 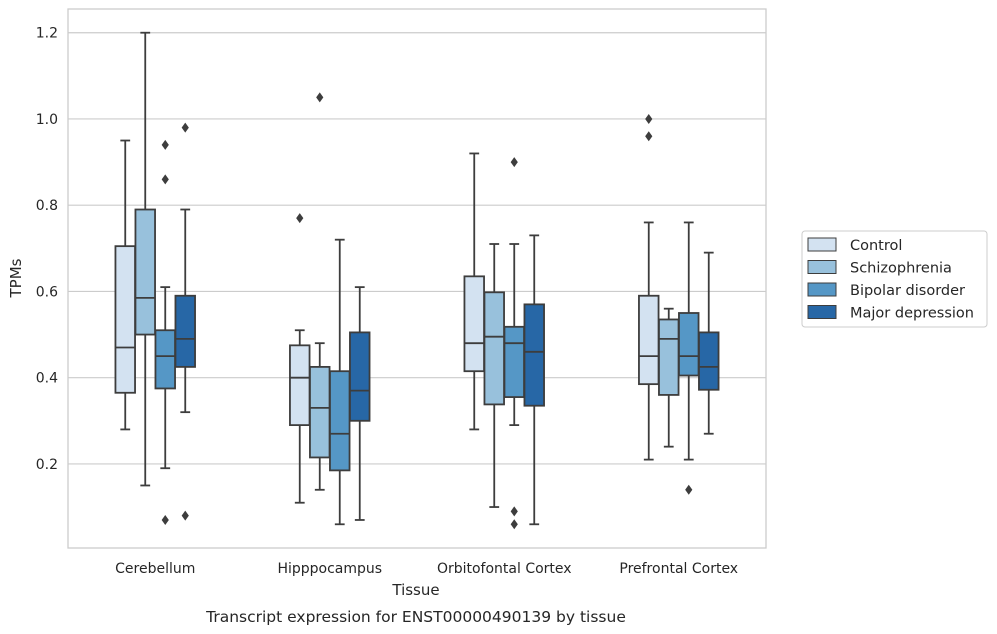 What do you see at coordinates (678, 569) in the screenshot?
I see `x-tick-label: Prefrontal Cortex` at bounding box center [678, 569].